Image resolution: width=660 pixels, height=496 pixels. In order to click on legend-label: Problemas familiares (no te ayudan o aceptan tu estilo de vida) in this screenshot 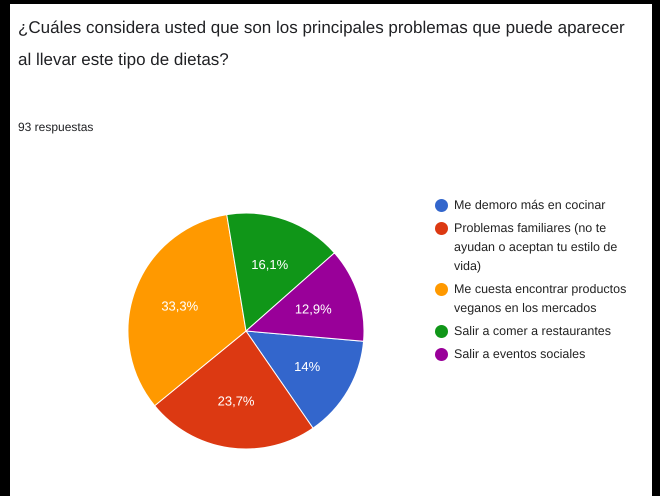, I will do `click(536, 247)`.